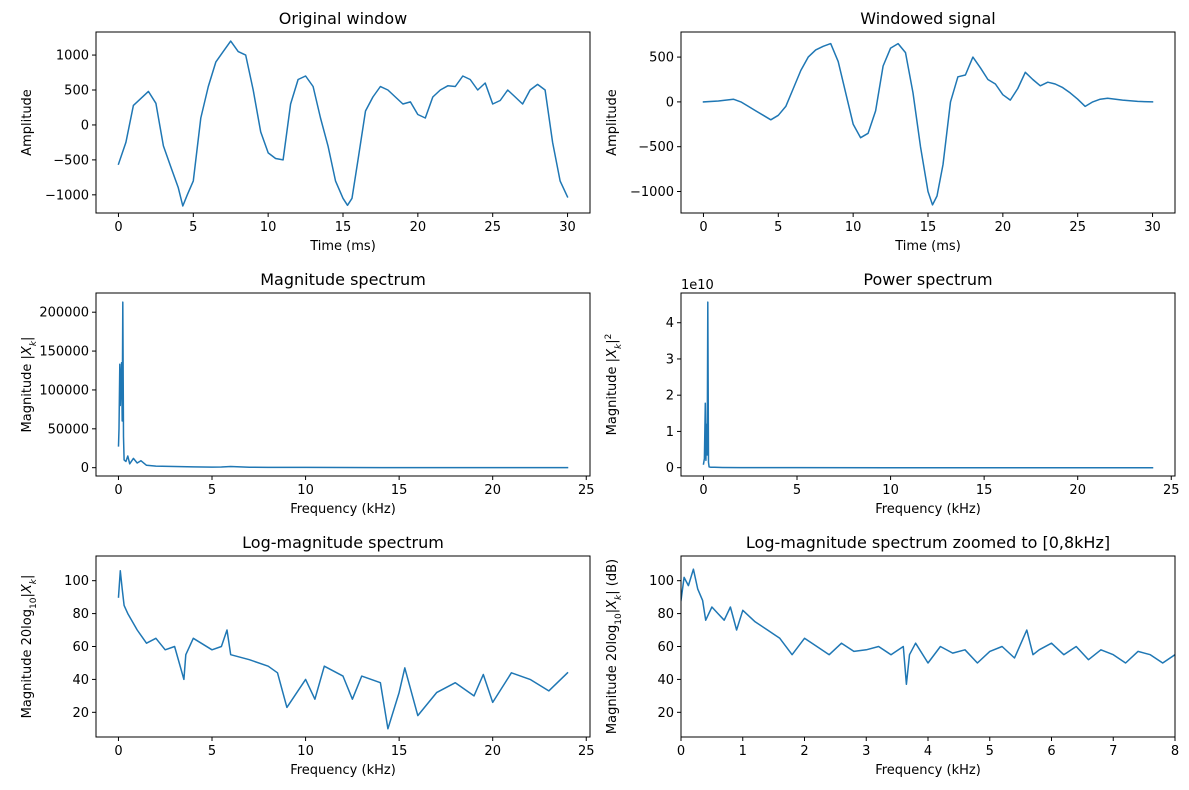  I want to click on x-tick-label: 1, so click(743, 751).